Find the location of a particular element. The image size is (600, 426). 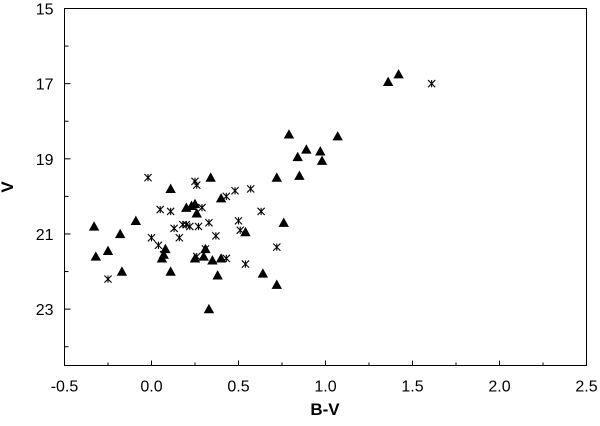

y-tick-label: 15 is located at coordinates (45, 10).